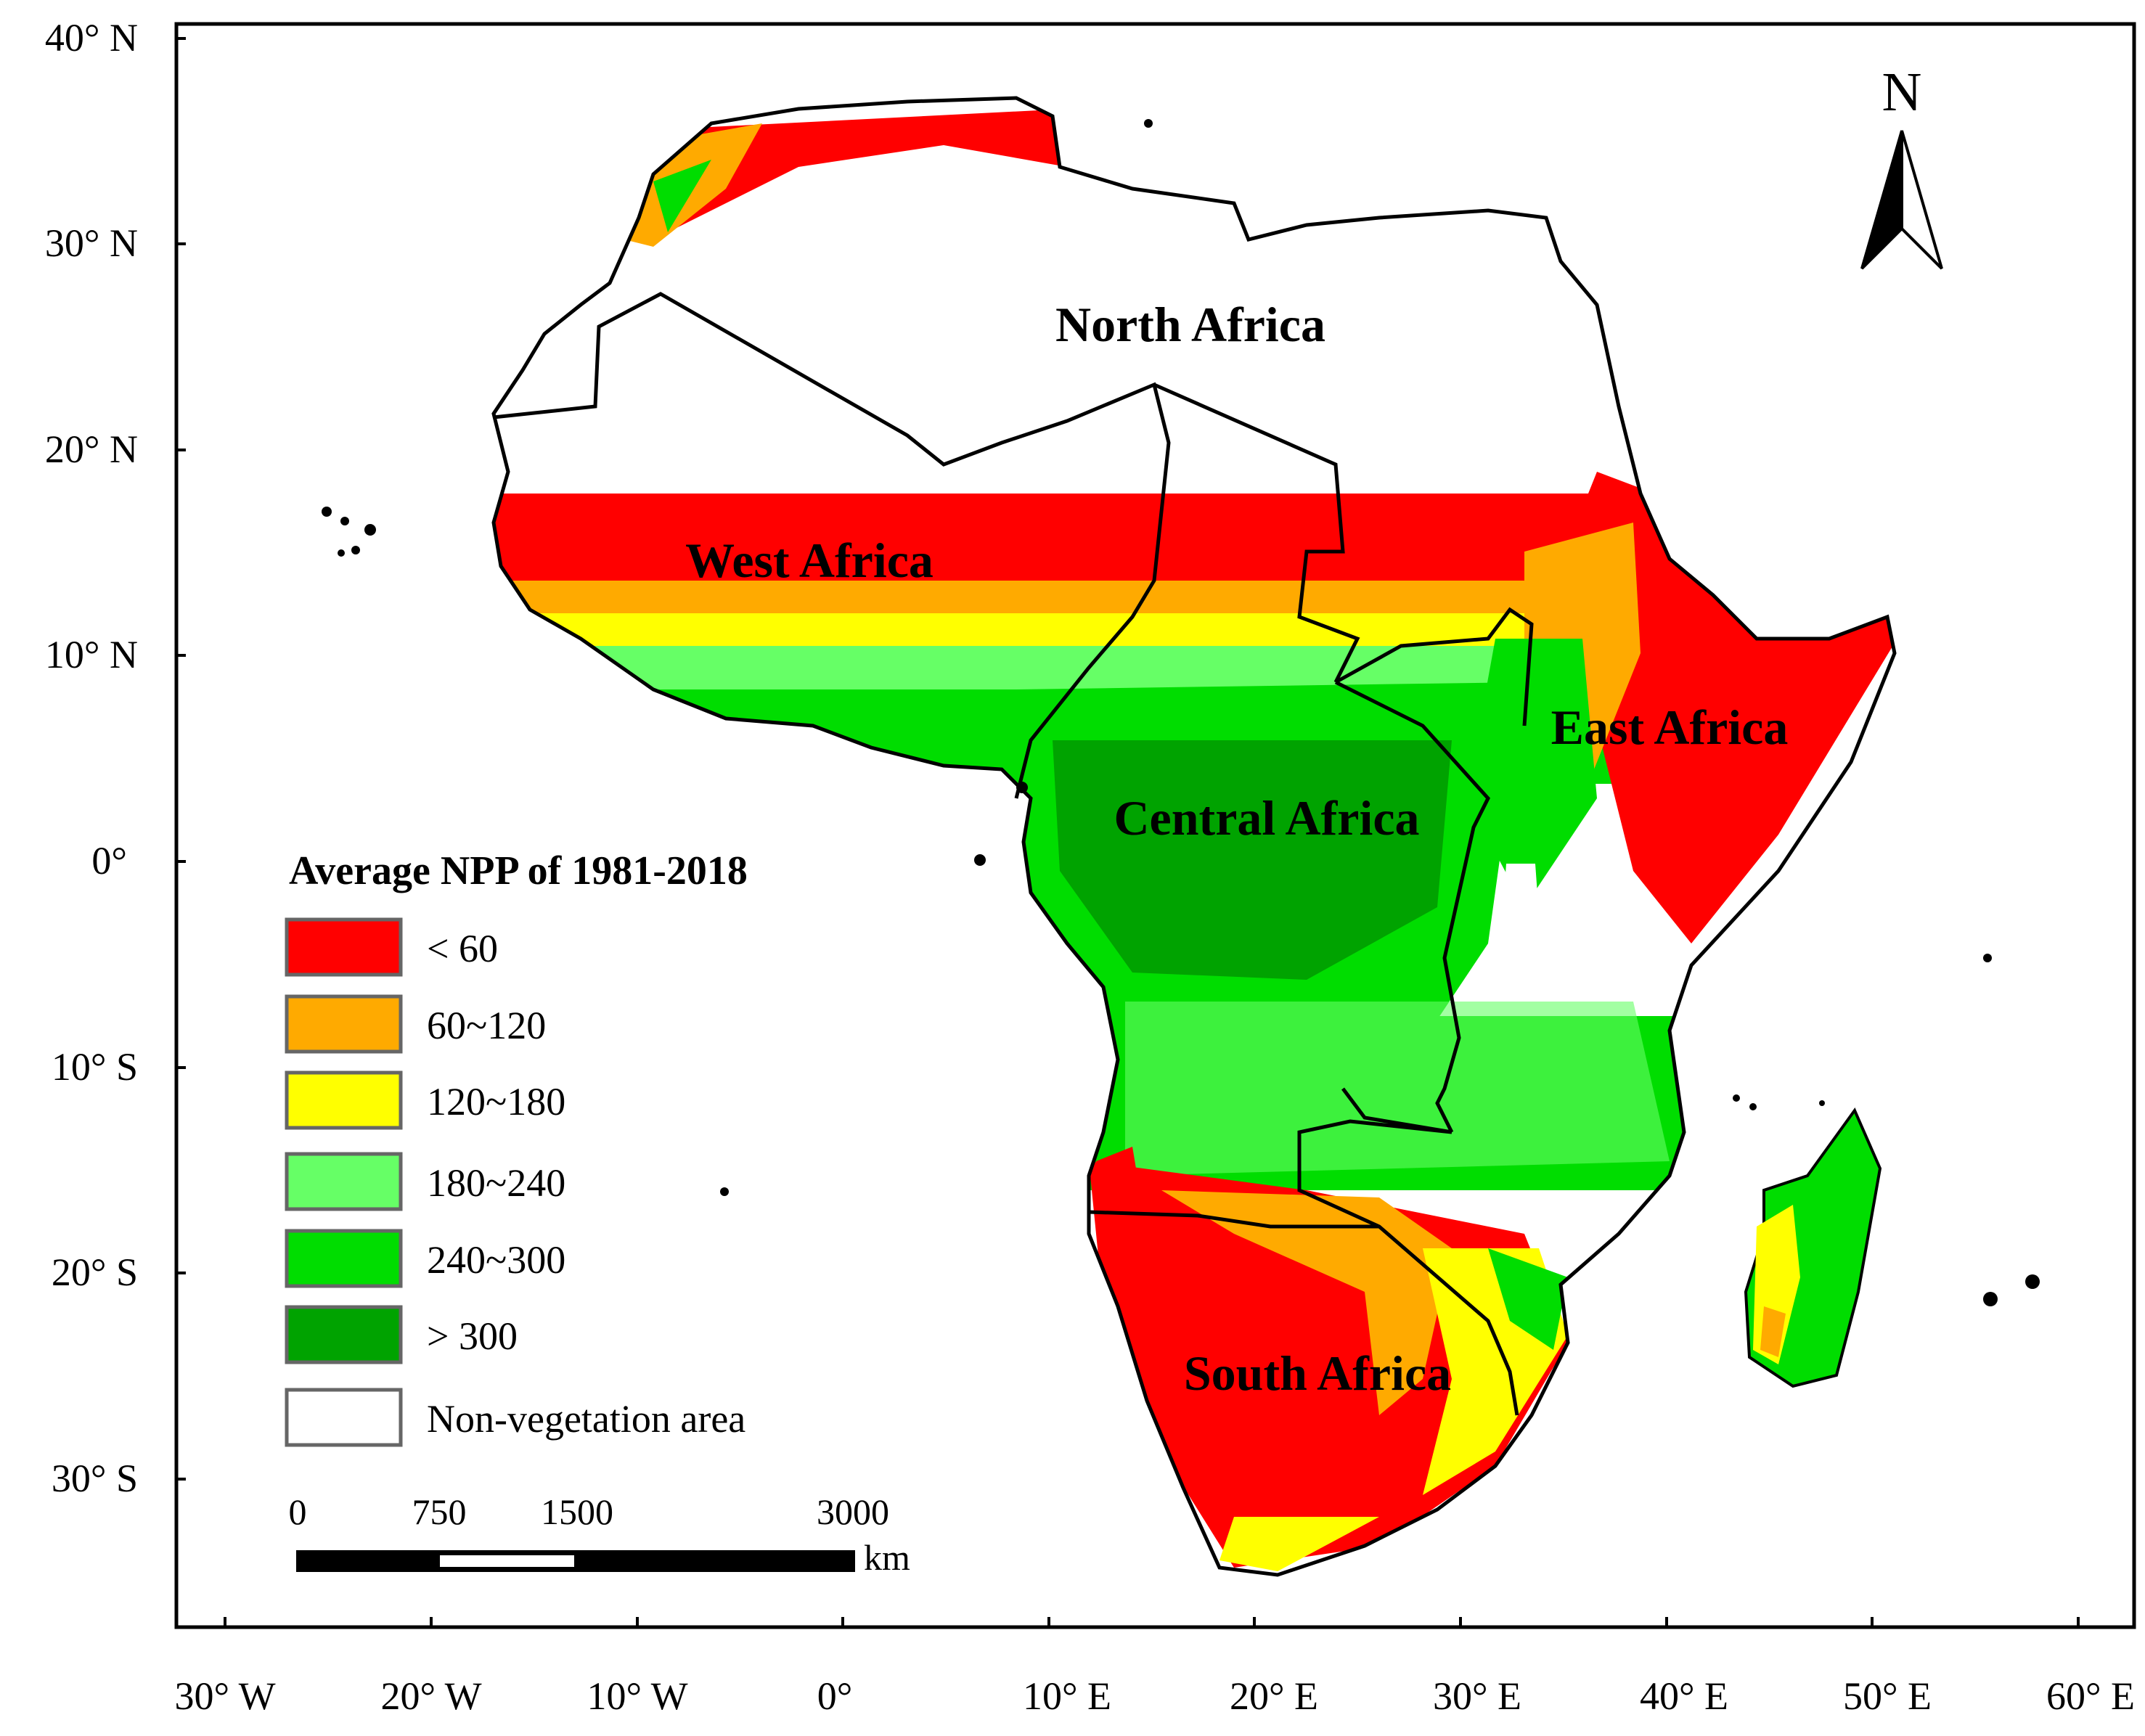 The height and width of the screenshot is (1736, 2145). Describe the element at coordinates (577, 1511) in the screenshot. I see `scale-tick-1500: 1500` at that location.